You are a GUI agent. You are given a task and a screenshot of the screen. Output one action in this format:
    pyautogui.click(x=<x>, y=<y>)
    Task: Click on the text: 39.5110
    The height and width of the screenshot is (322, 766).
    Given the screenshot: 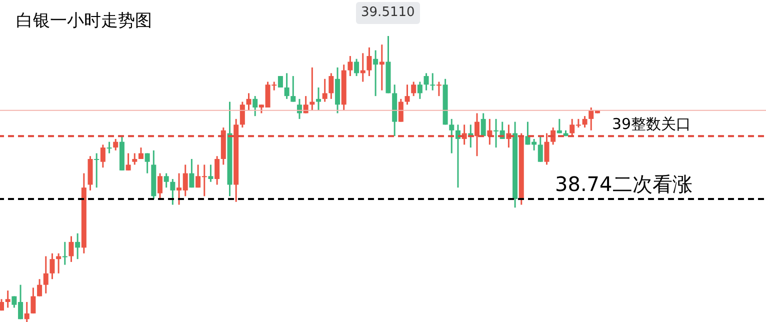 What is the action you would take?
    pyautogui.click(x=388, y=13)
    